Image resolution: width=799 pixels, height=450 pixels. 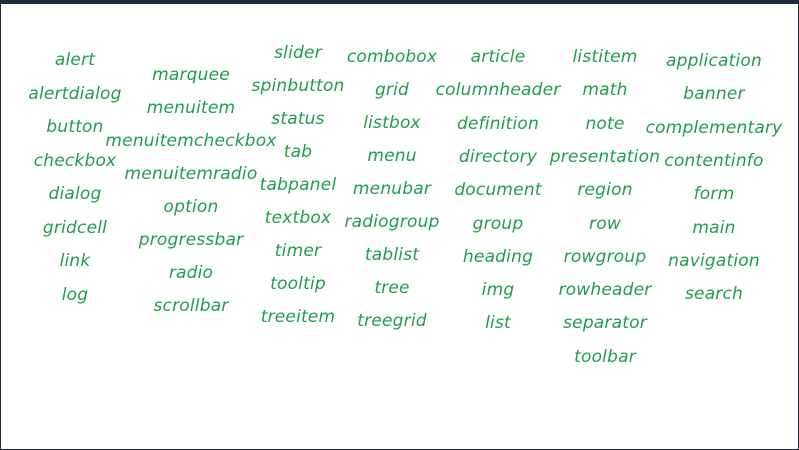 I want to click on role-word-button: button, so click(x=75, y=127).